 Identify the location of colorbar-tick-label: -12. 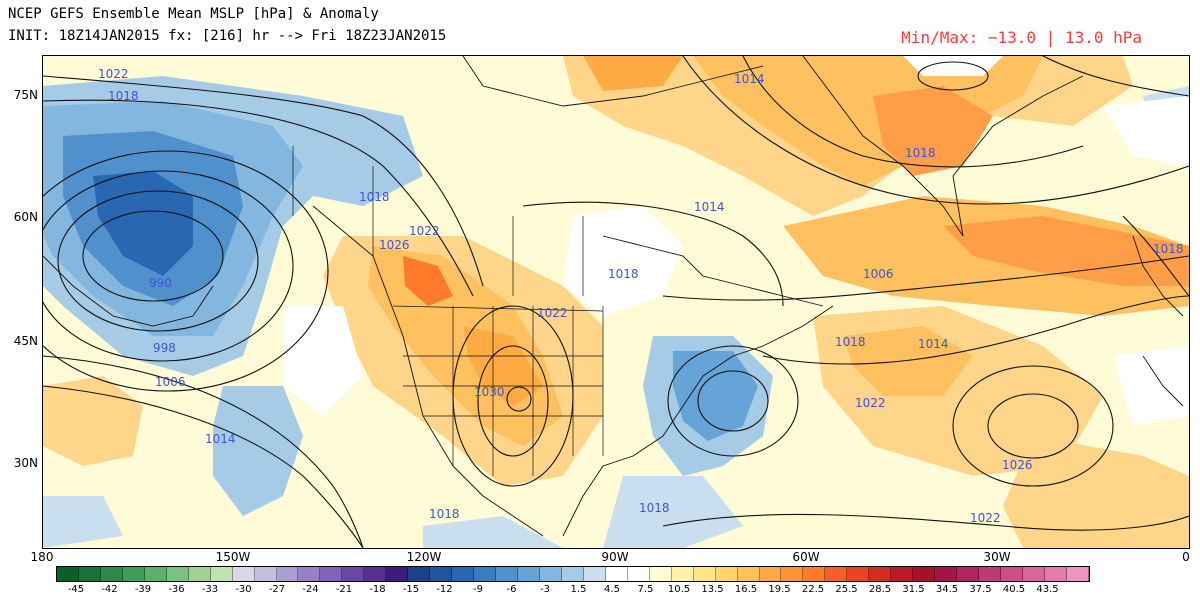
(444, 589).